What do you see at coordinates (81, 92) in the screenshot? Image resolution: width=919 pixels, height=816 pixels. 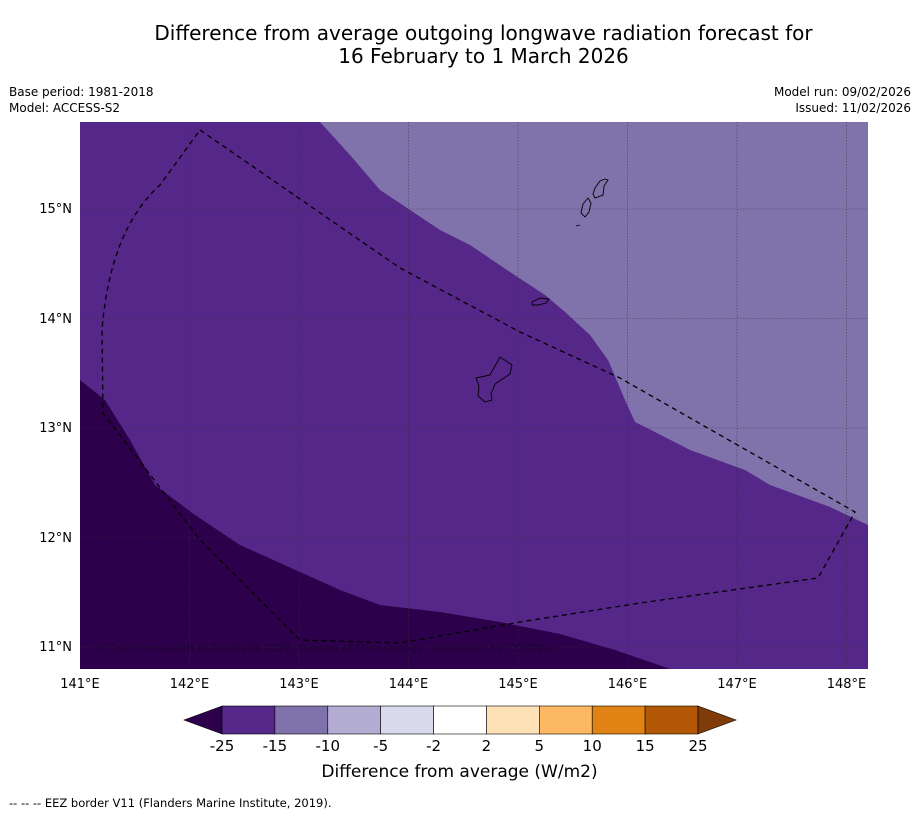 I see `base-period: Base period: 1981-2018` at bounding box center [81, 92].